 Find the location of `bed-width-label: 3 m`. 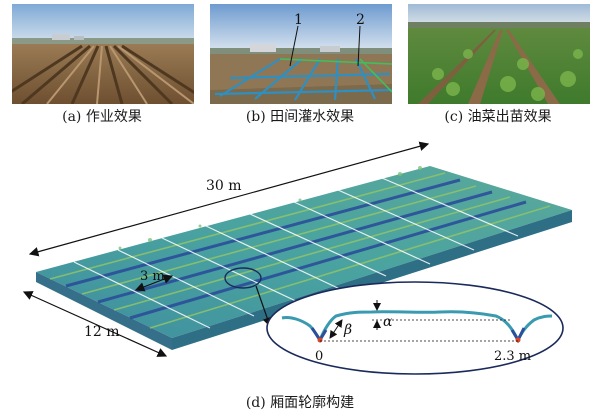

bed-width-label: 3 m is located at coordinates (152, 276).